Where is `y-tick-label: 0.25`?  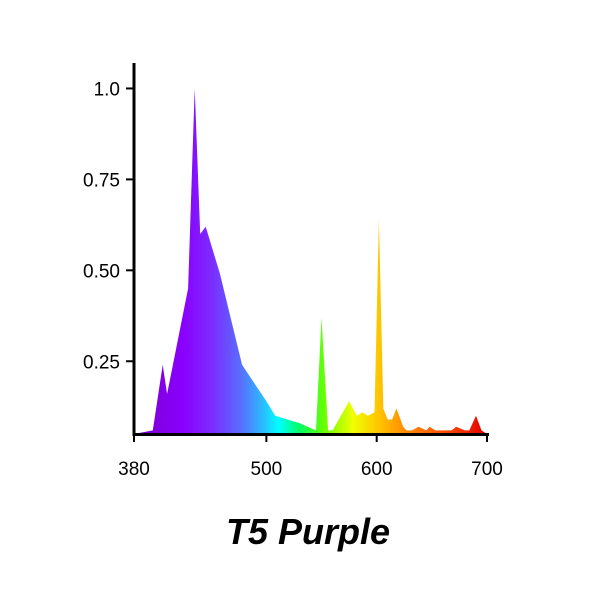 y-tick-label: 0.25 is located at coordinates (101, 362).